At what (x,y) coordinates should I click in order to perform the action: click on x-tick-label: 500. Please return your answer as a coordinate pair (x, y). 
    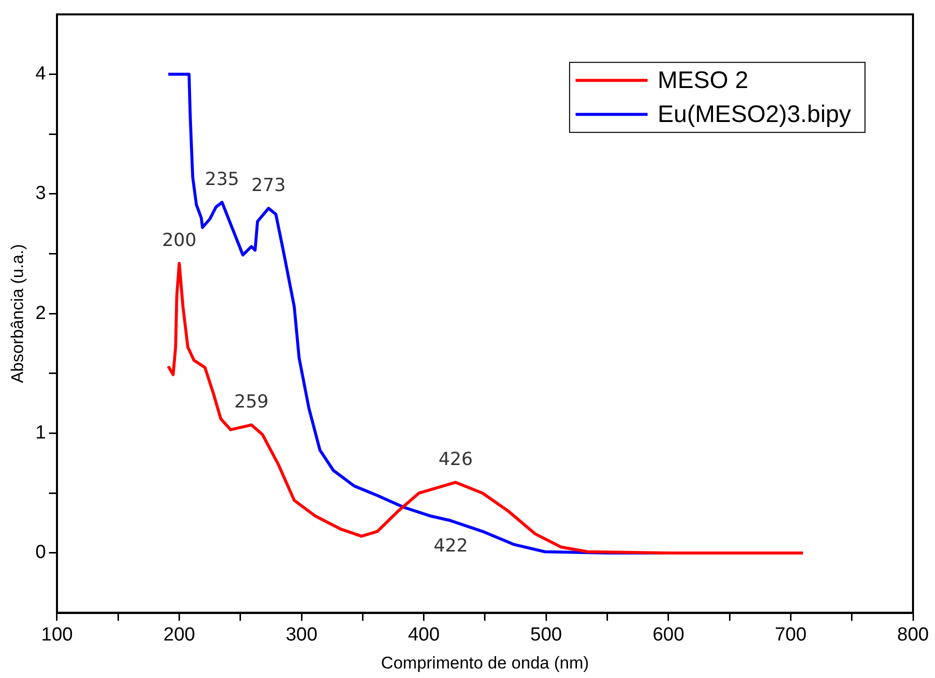
    Looking at the image, I should click on (546, 635).